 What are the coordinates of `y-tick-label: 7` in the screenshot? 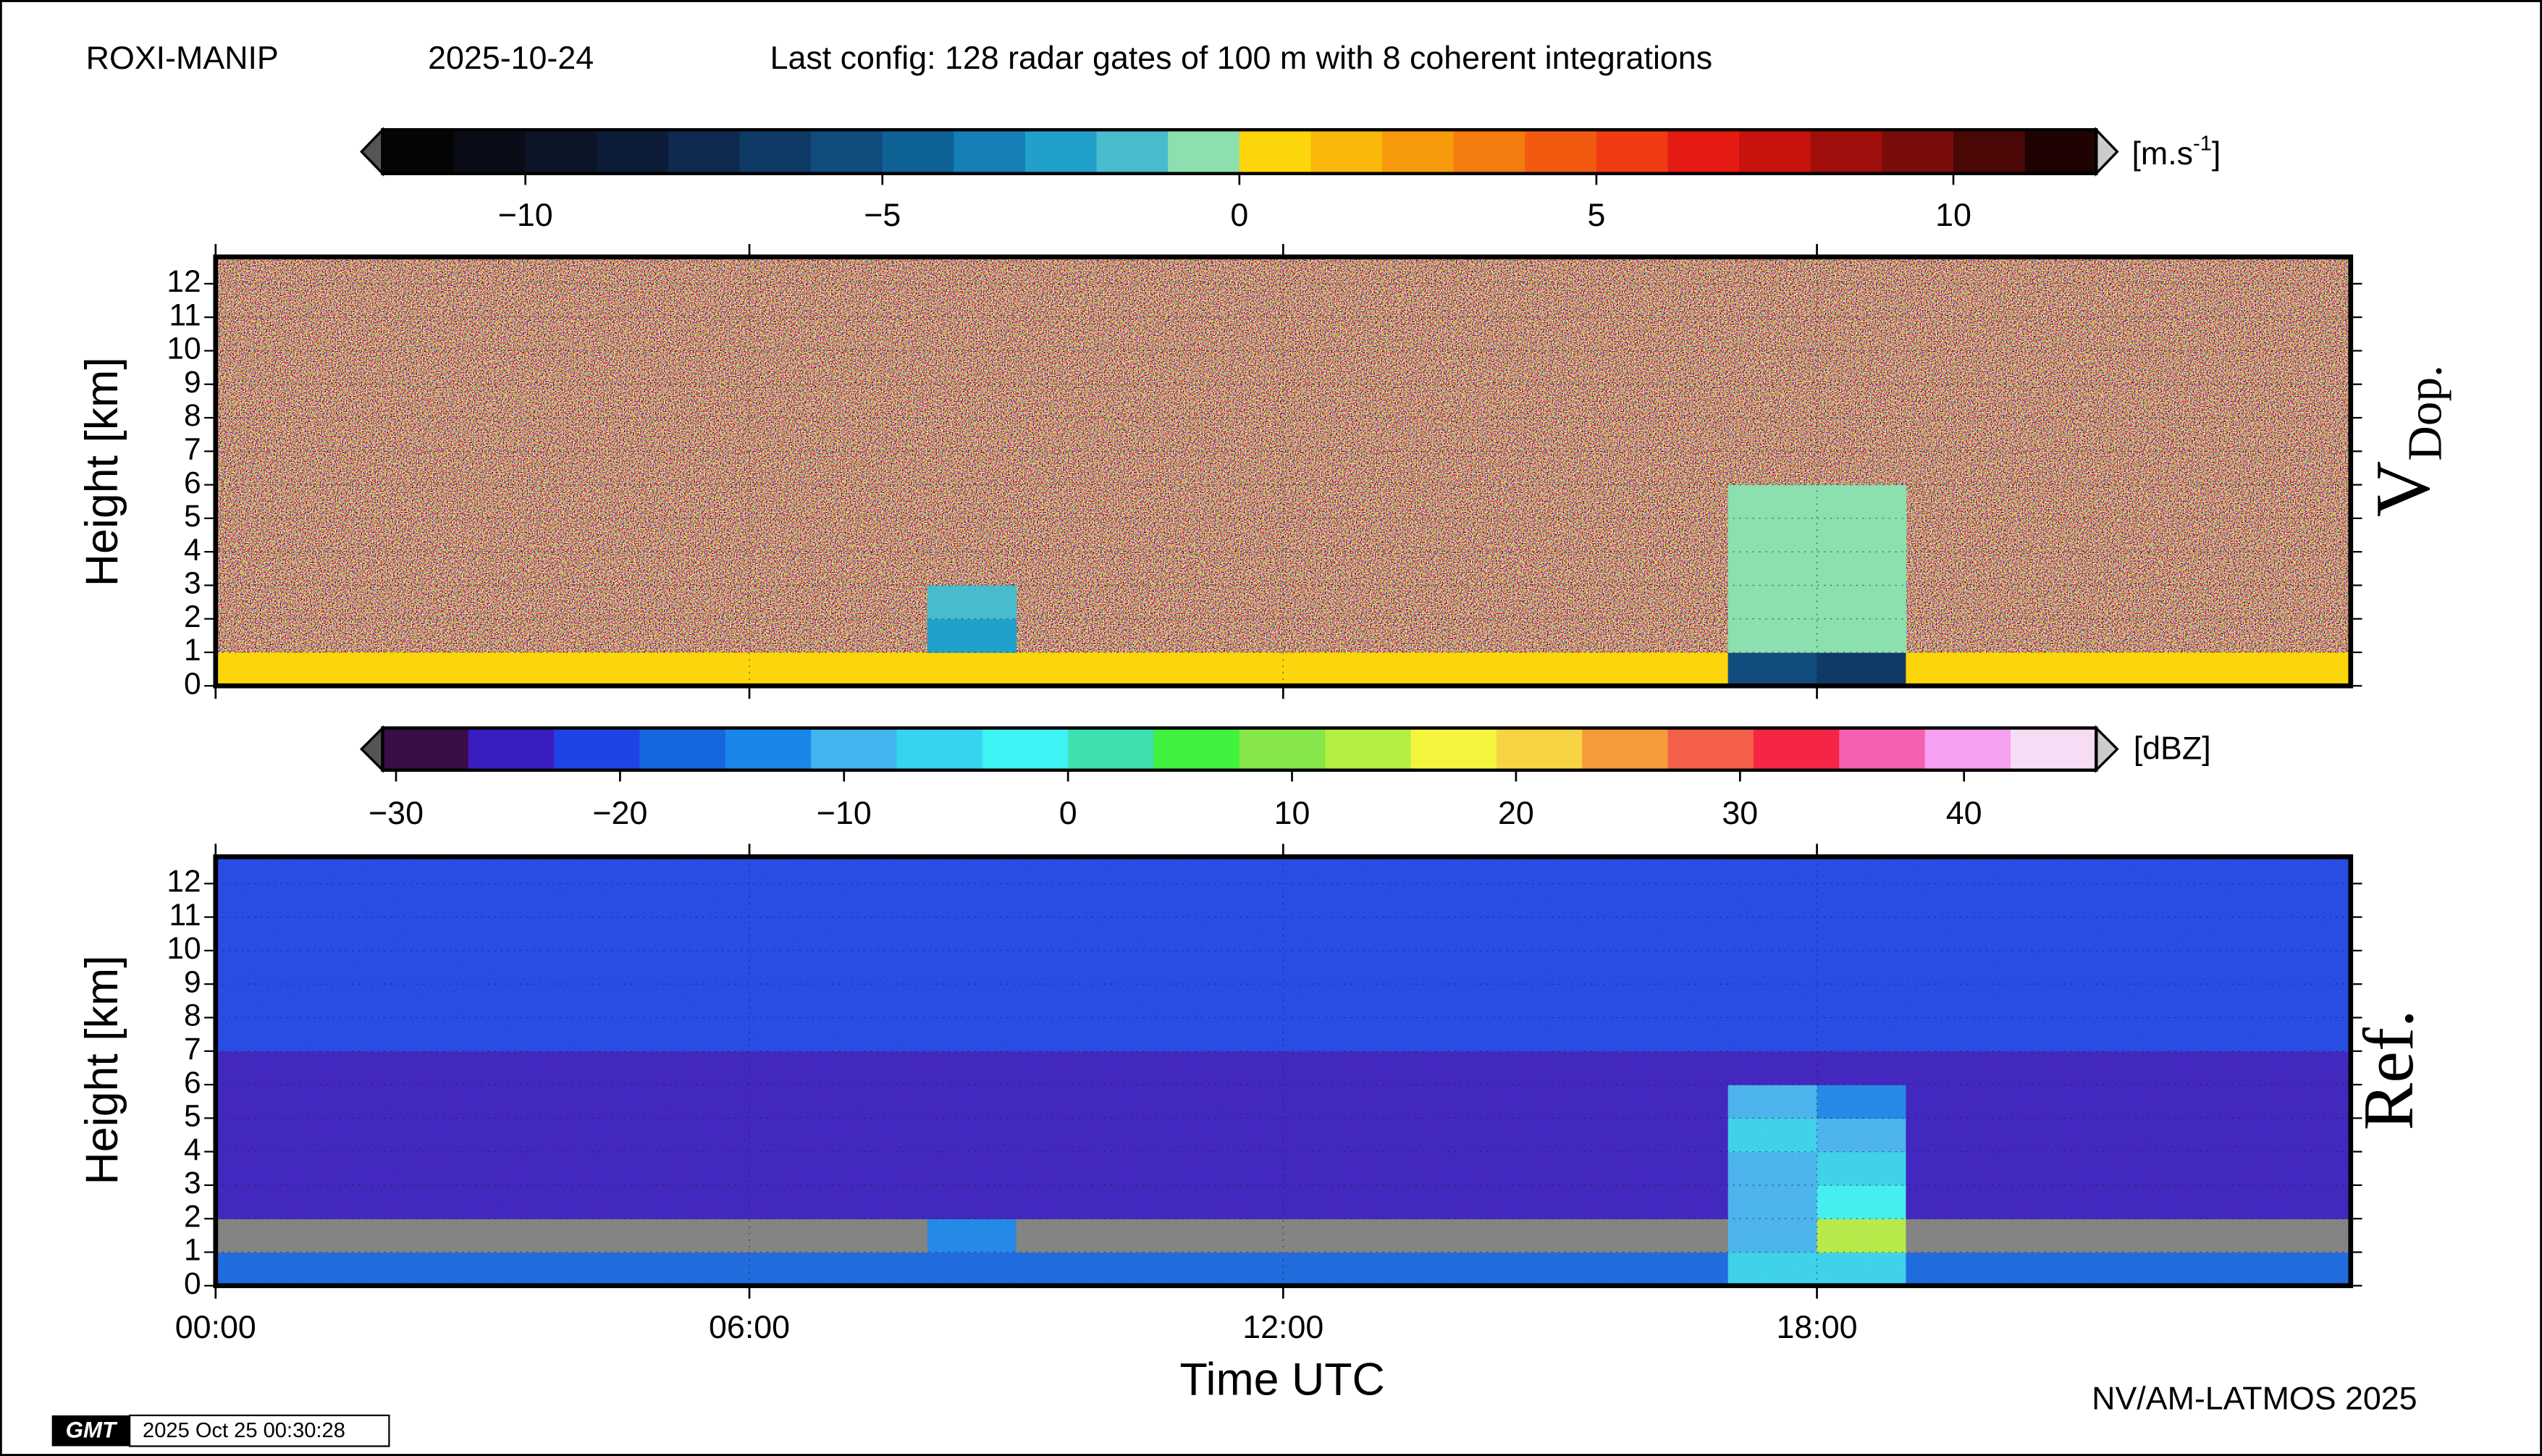 It's located at (192, 450).